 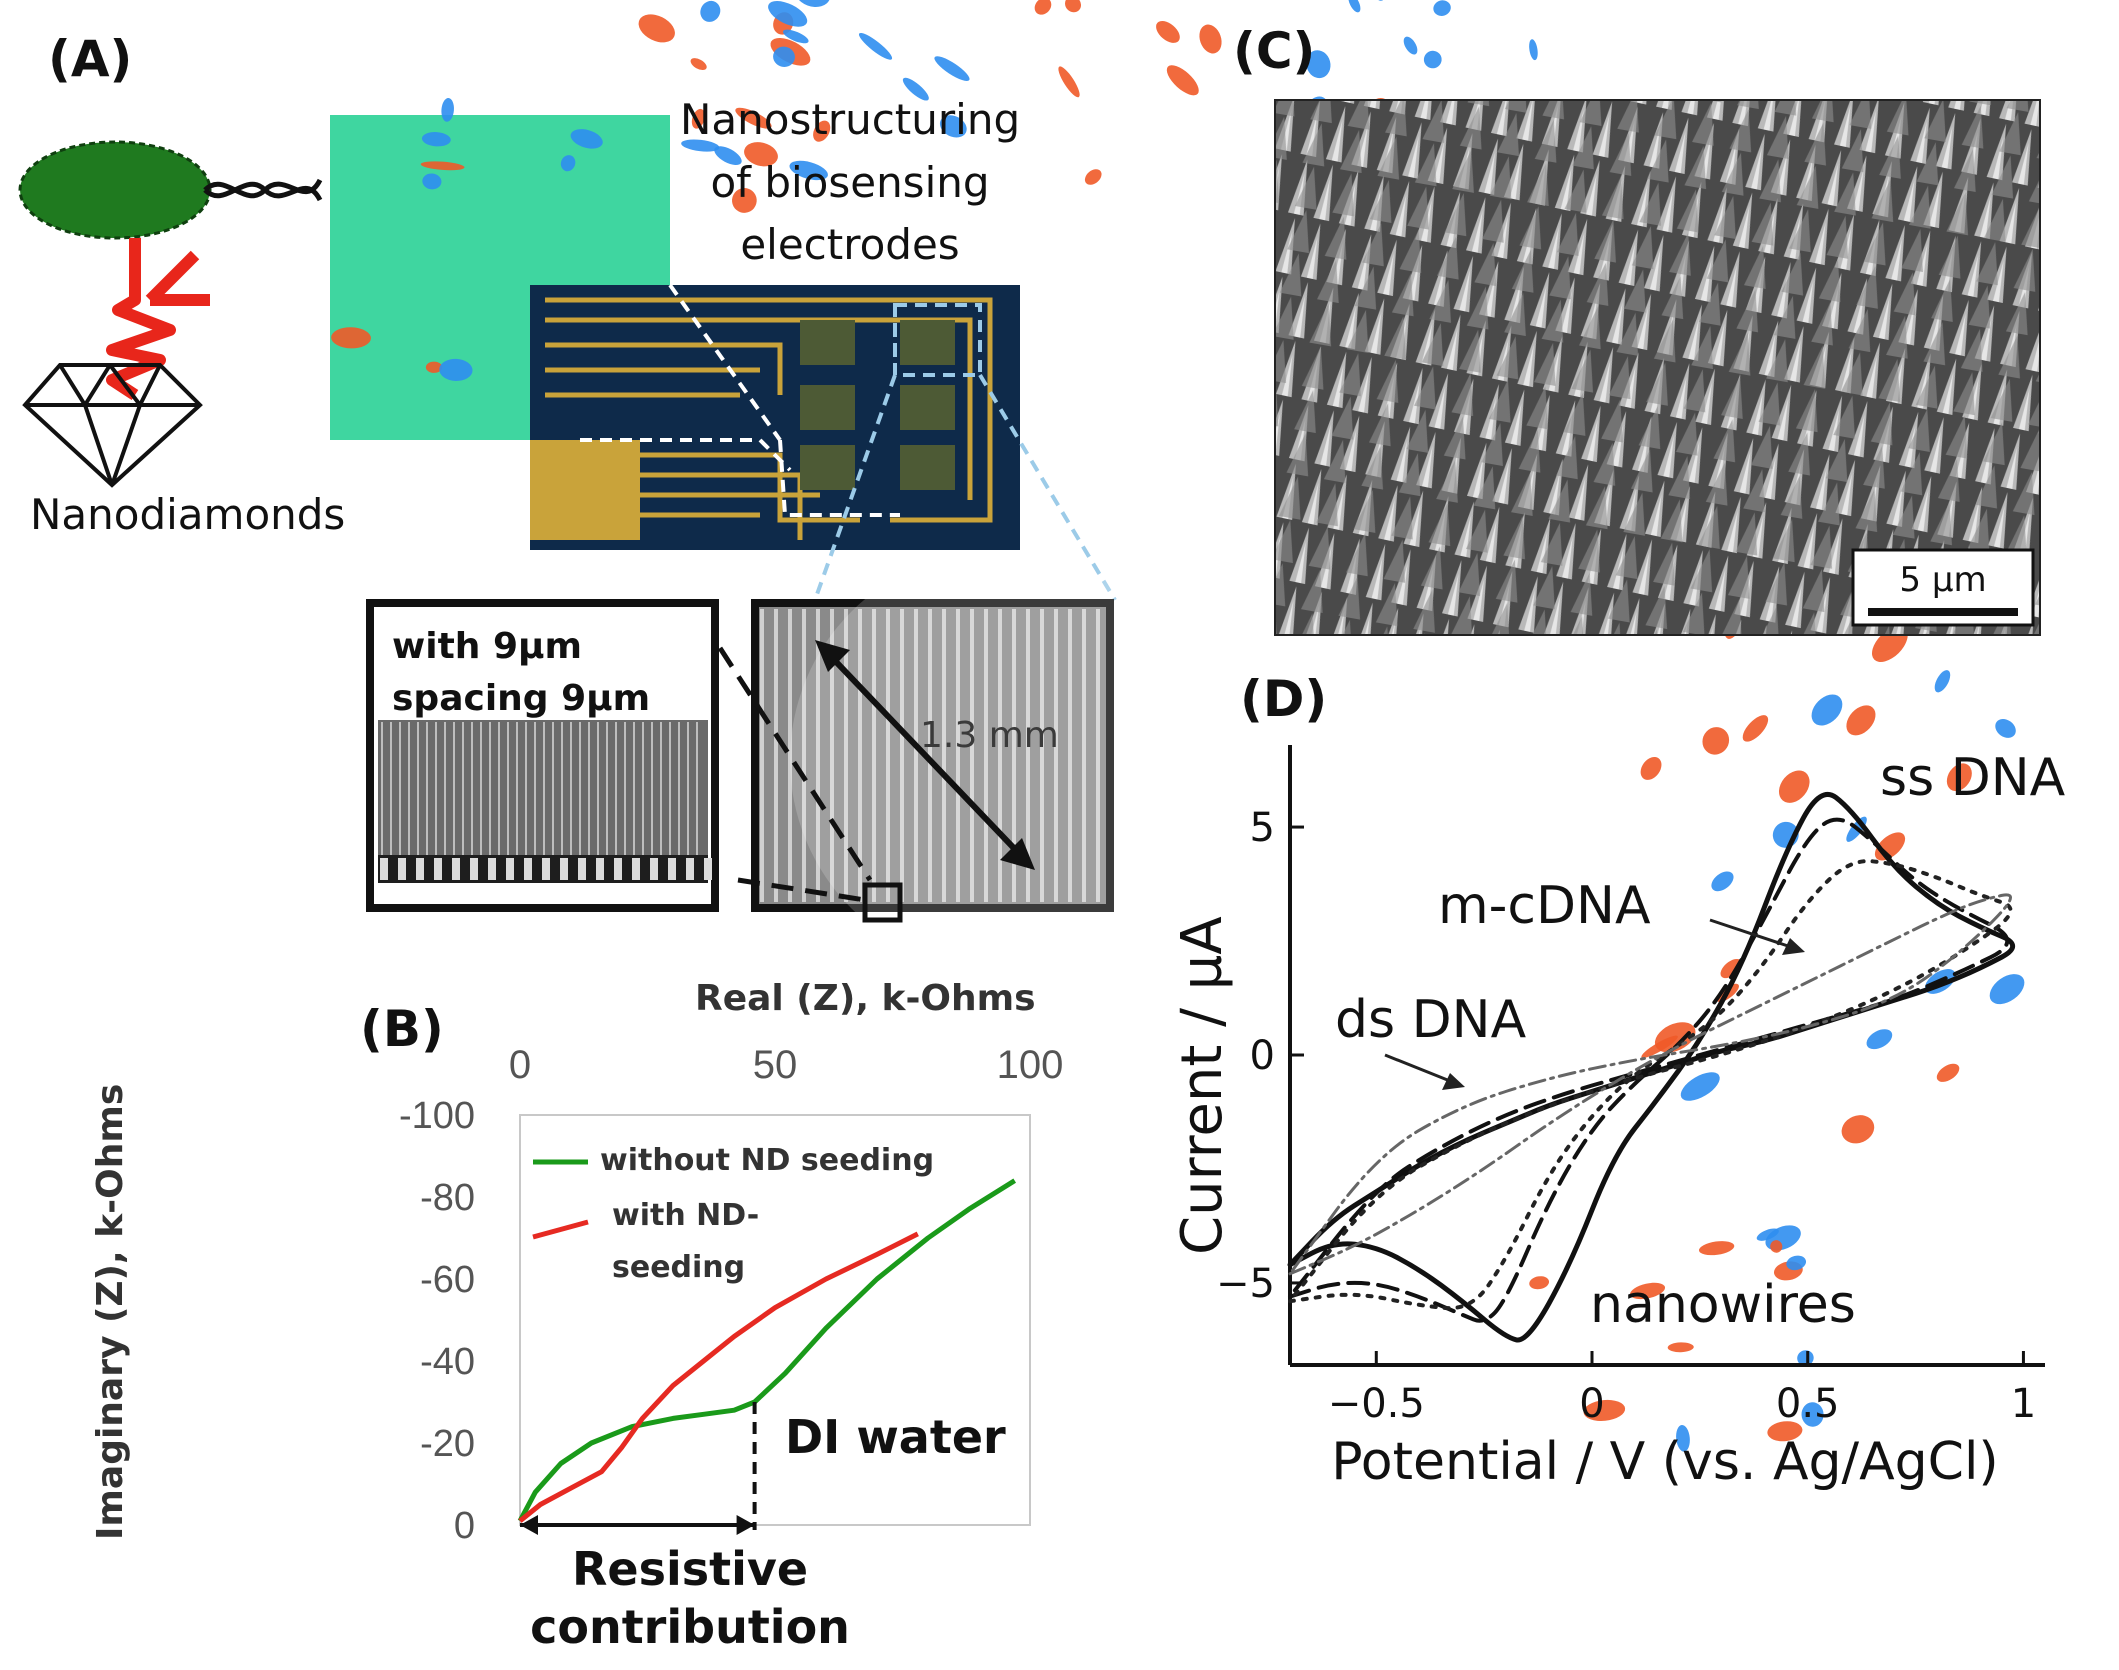 I want to click on resistive-label-1: Resistive, so click(x=690, y=1569).